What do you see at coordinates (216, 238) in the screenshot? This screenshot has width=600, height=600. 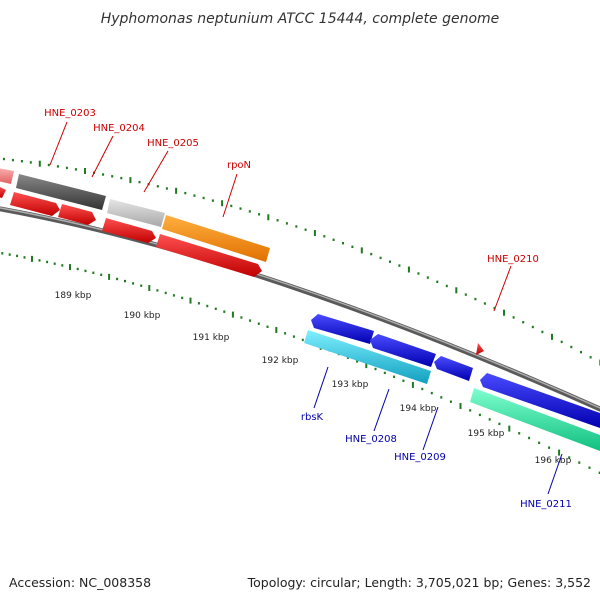 I see `gene-block-rpon` at bounding box center [216, 238].